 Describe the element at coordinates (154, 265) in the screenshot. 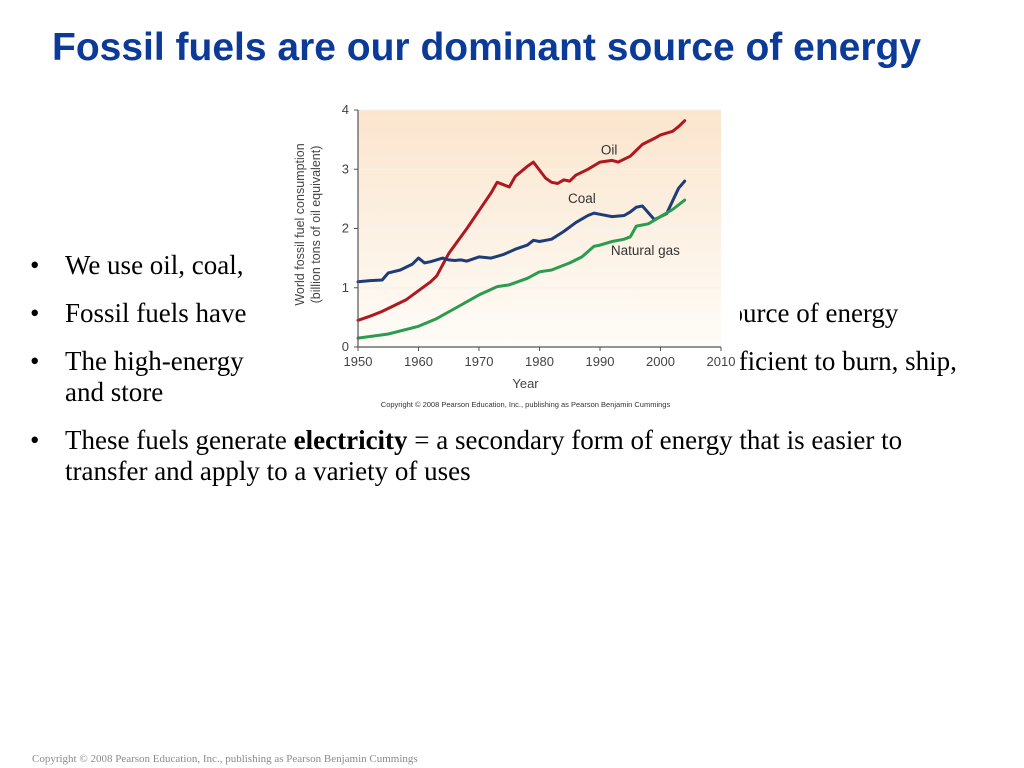

I see `bullet-text: We use oil, coal,` at that location.